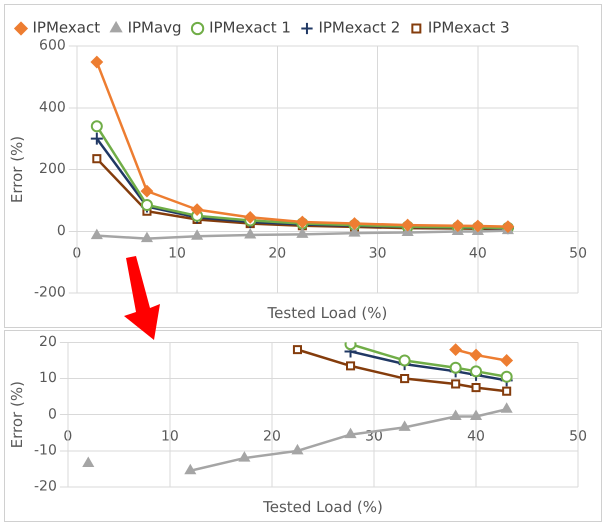 This screenshot has height=523, width=607. Describe the element at coordinates (45, 486) in the screenshot. I see `y-tick-label: -20` at that location.